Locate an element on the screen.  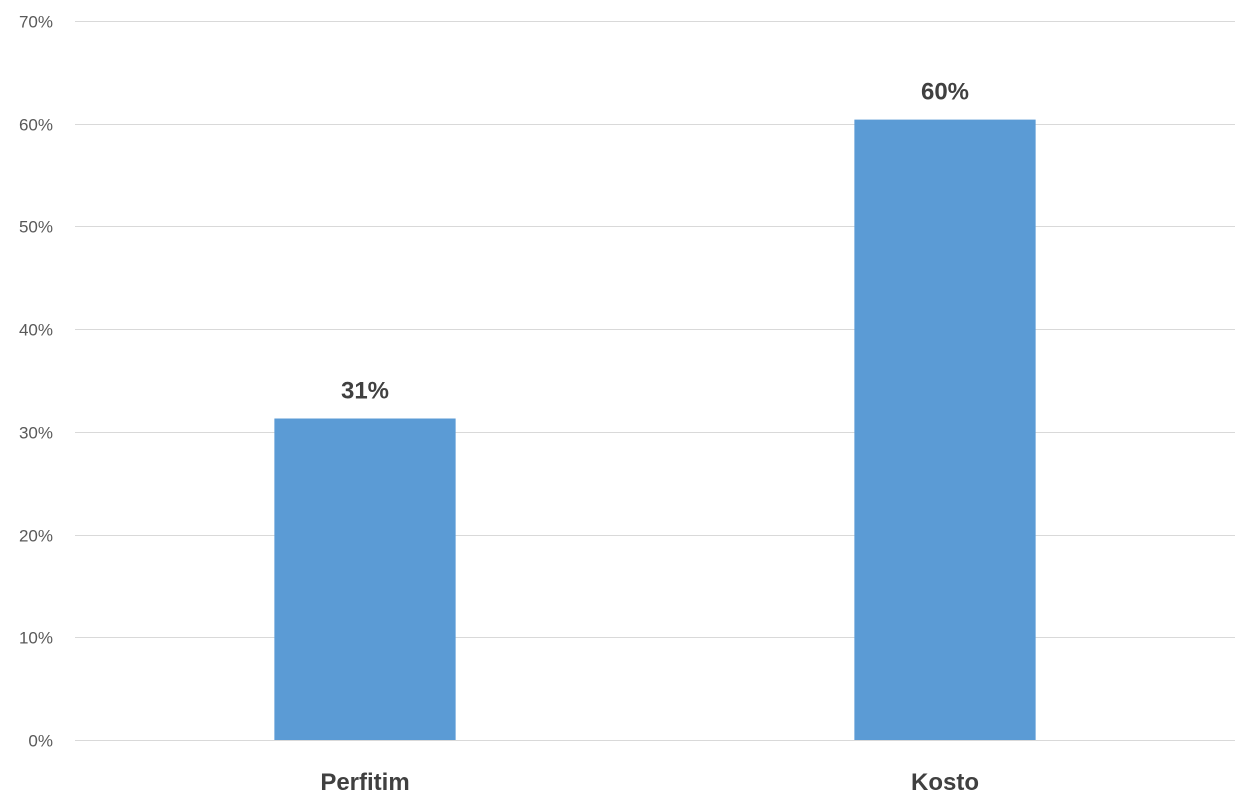
y-tick-label: 0% is located at coordinates (40, 741).